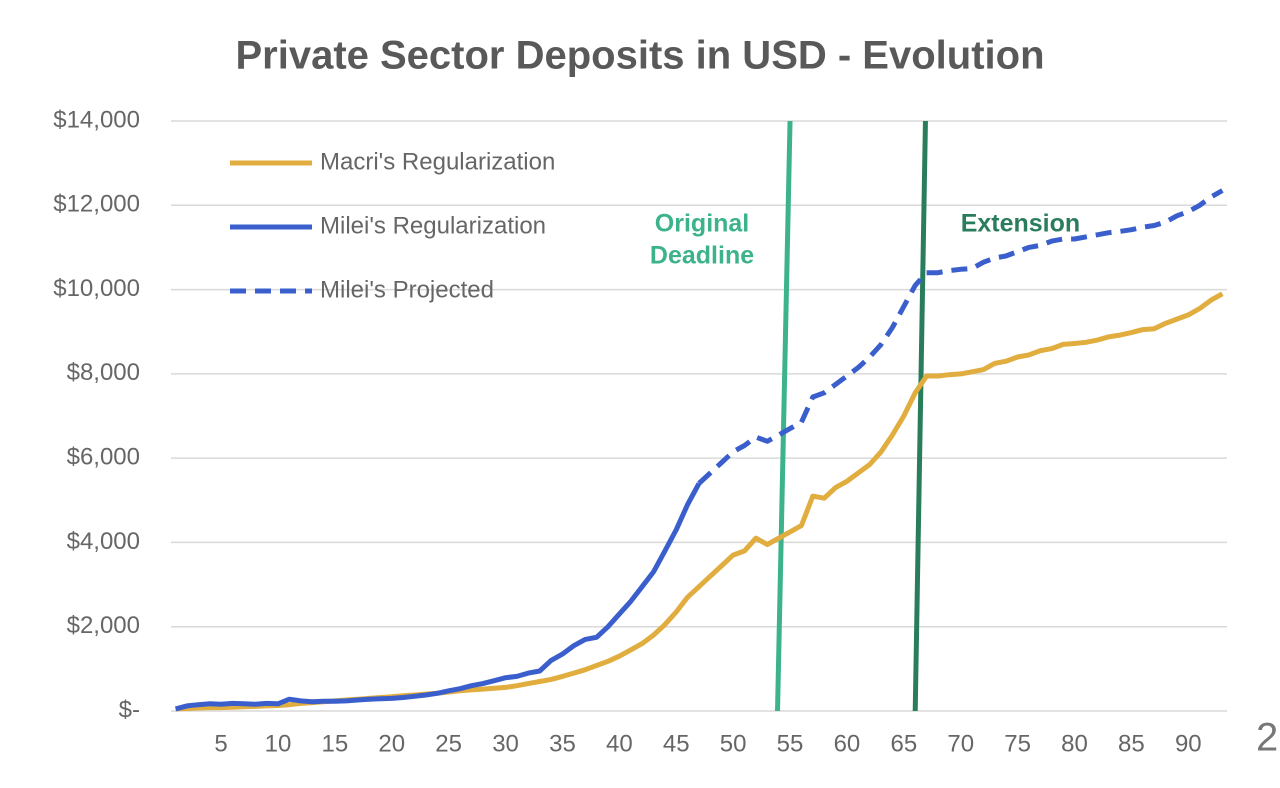 This screenshot has height=788, width=1280. Describe the element at coordinates (847, 743) in the screenshot. I see `x-tick-label: 60` at that location.